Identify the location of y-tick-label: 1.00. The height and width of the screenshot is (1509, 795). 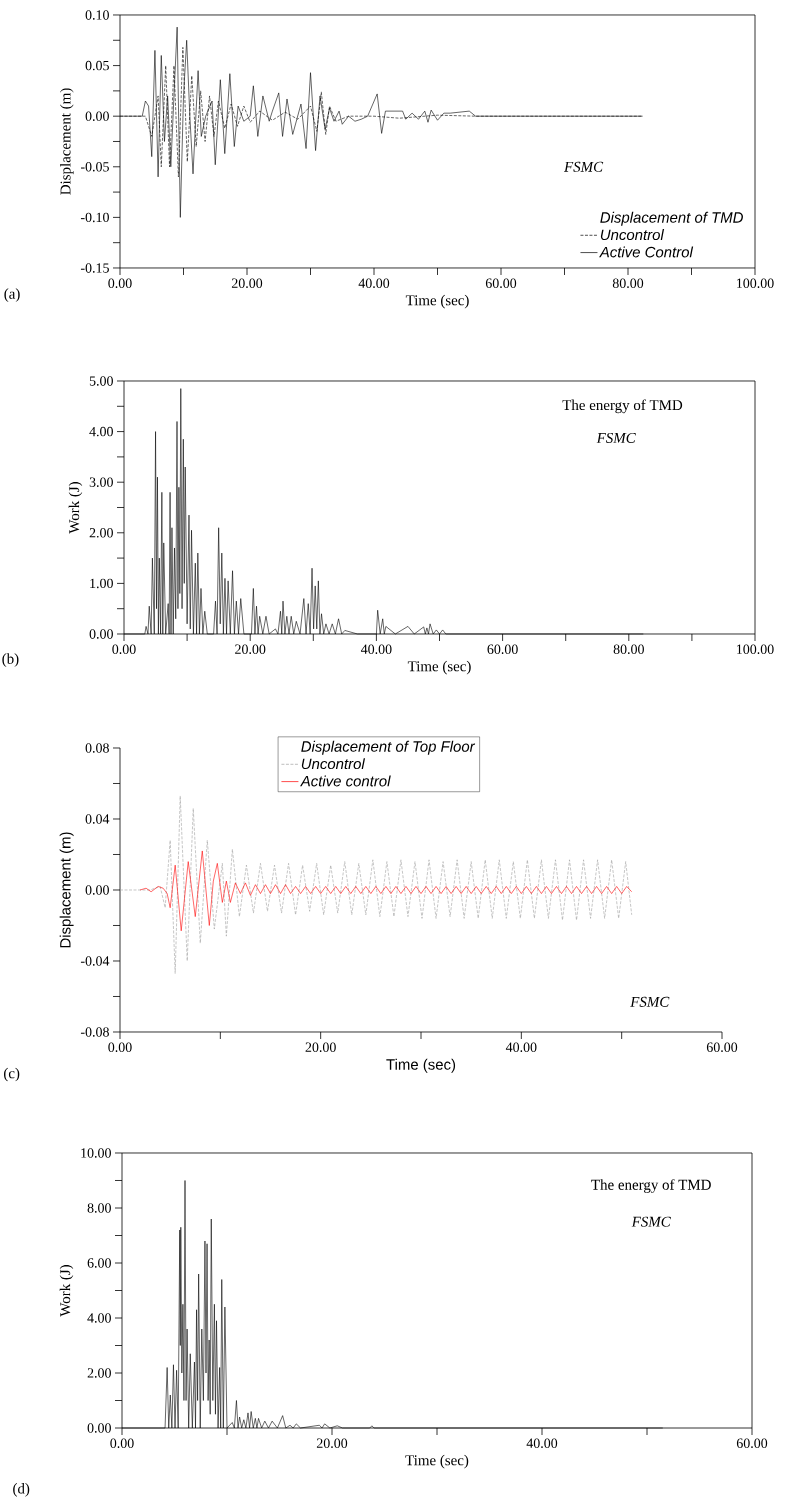
(101, 583).